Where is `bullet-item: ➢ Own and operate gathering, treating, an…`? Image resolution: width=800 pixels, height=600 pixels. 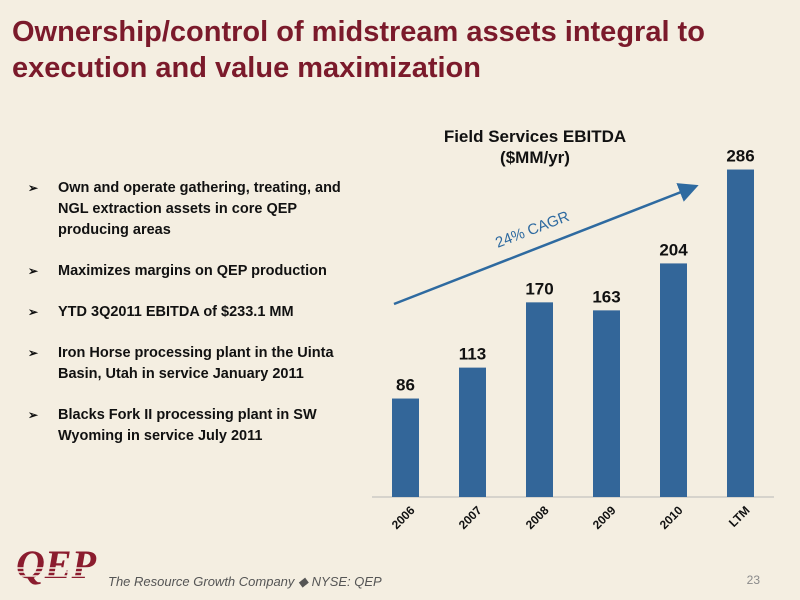 bullet-item: ➢ Own and operate gathering, treating, an… is located at coordinates (193, 209).